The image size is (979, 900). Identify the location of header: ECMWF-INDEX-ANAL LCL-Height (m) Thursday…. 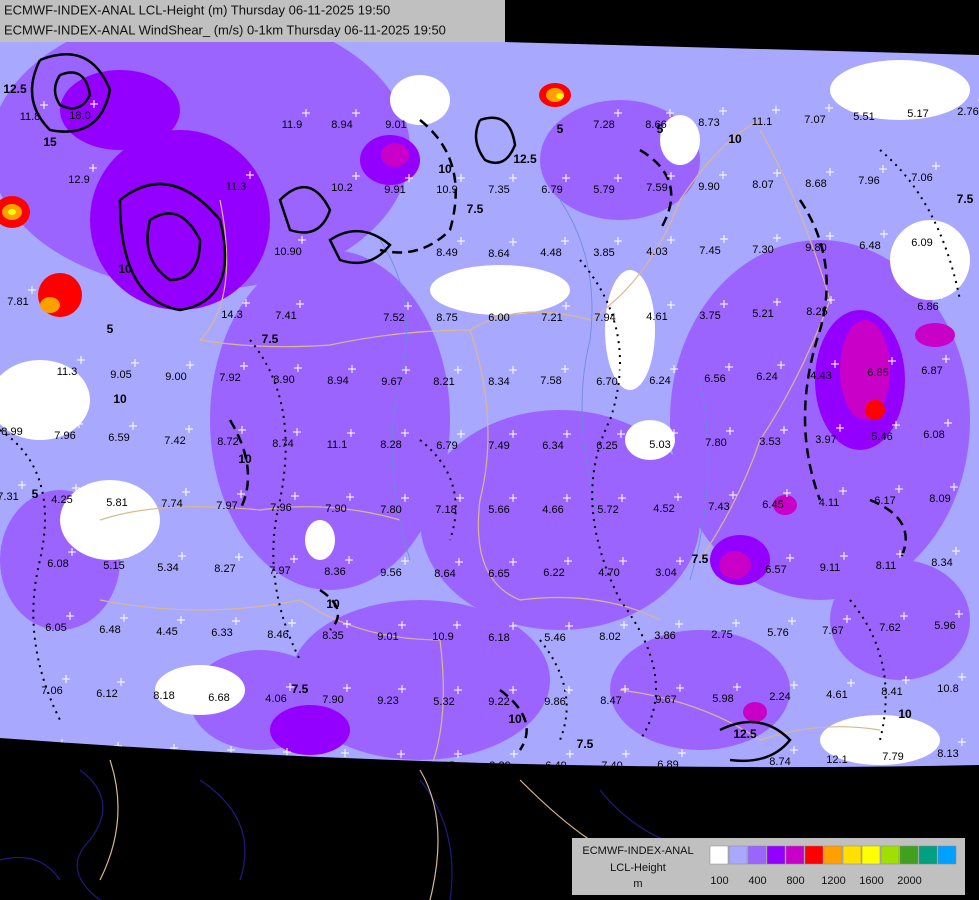
(252, 21).